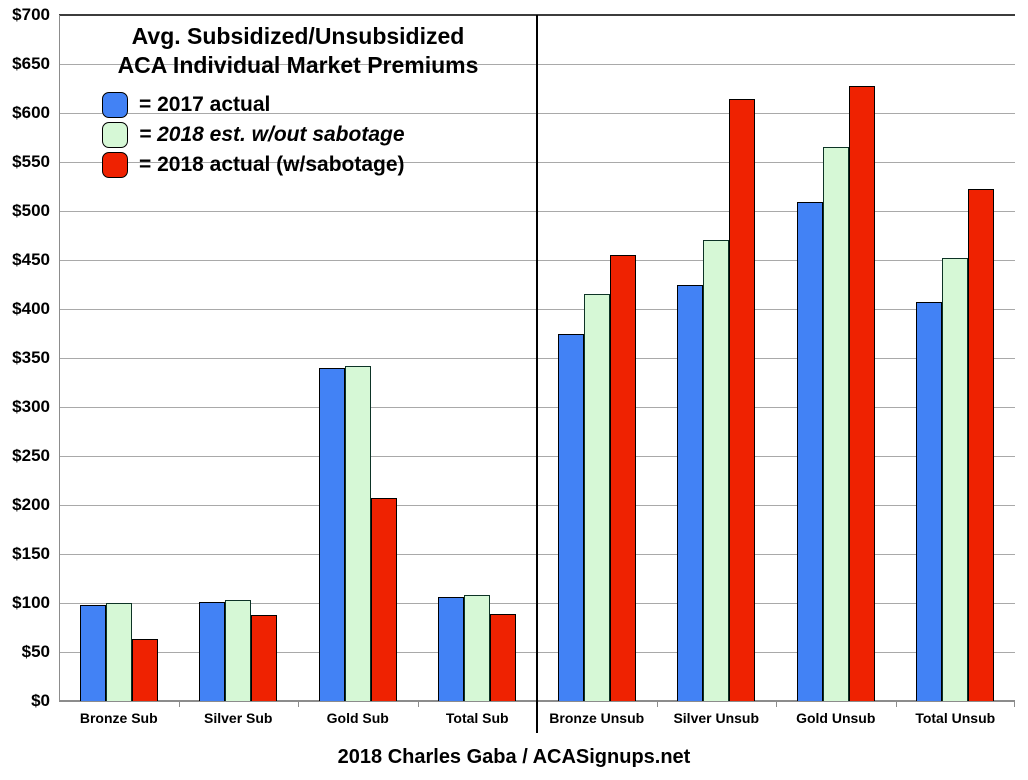 The height and width of the screenshot is (780, 1028). I want to click on x-category-label: Bronze Sub, so click(118, 718).